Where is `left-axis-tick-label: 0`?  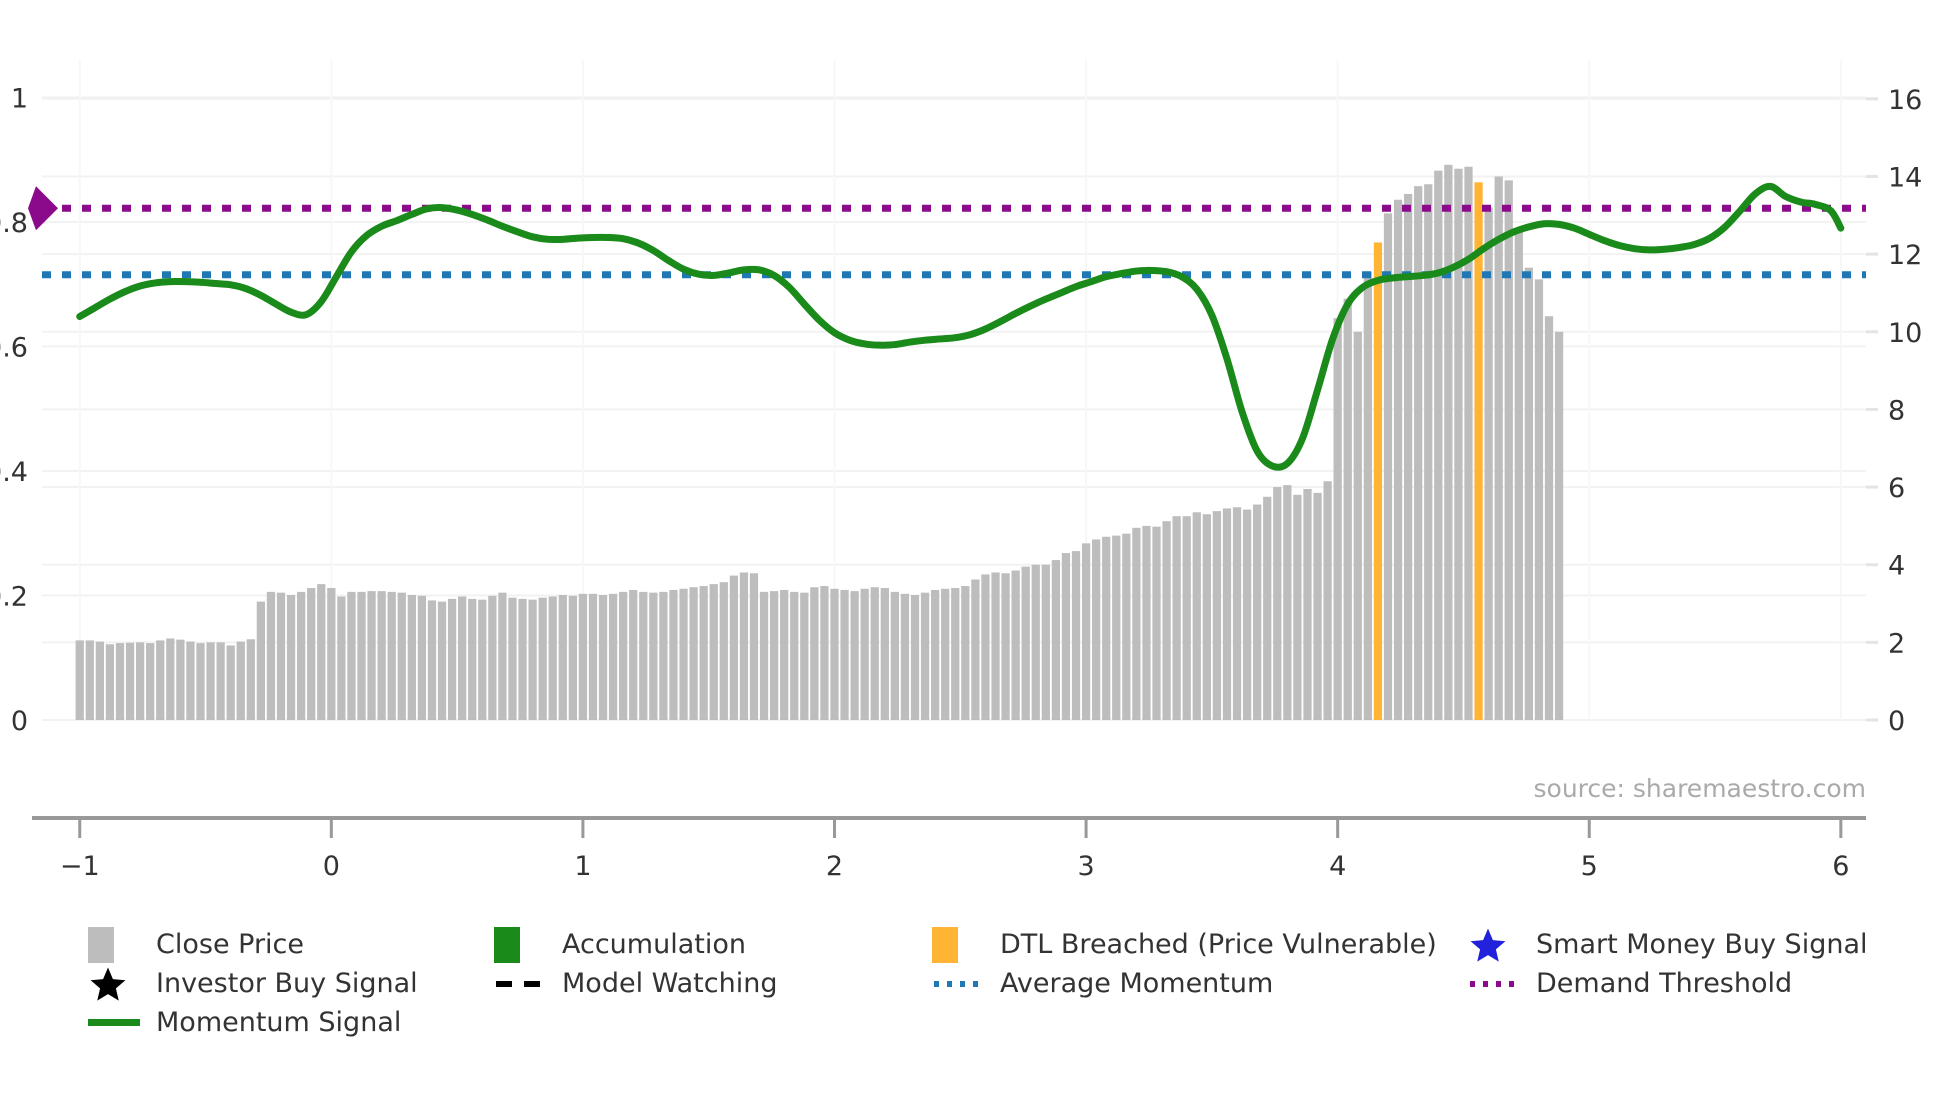 left-axis-tick-label: 0 is located at coordinates (19, 721).